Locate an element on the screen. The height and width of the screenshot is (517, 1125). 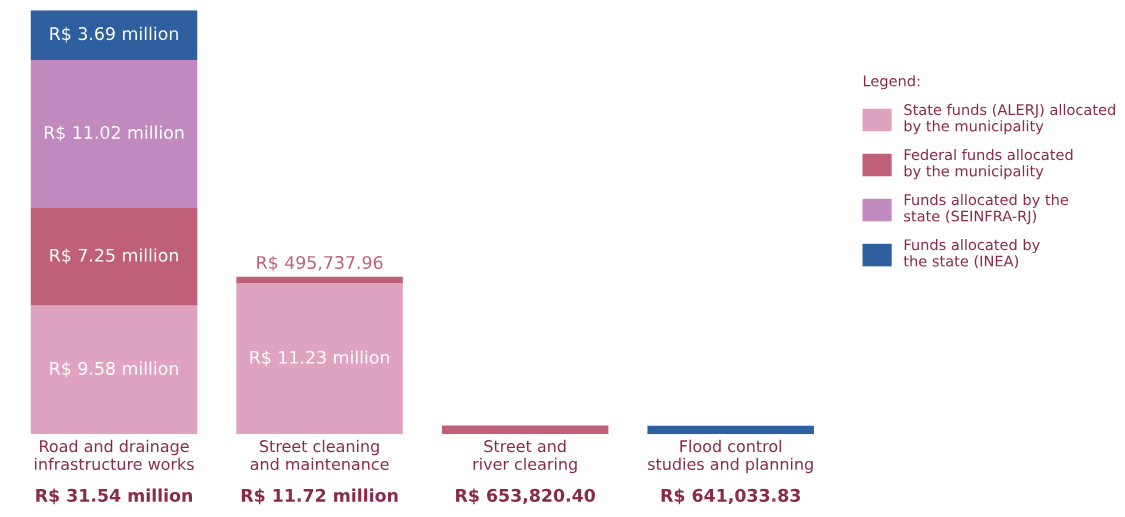
total-label: R$ 641,033.83 is located at coordinates (730, 496).